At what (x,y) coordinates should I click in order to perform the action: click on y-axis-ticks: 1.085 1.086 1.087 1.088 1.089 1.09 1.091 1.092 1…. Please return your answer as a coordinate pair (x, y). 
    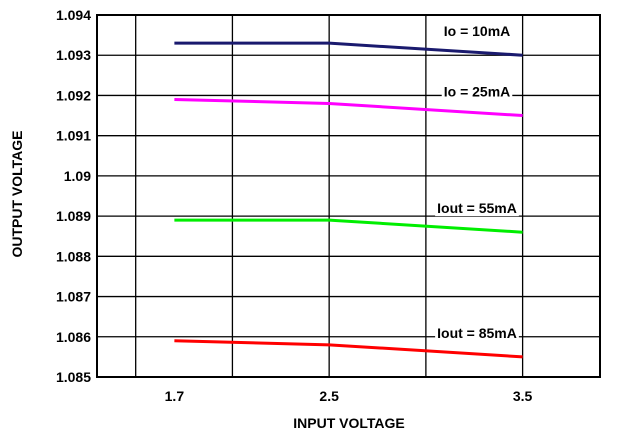
    Looking at the image, I should click on (73, 196).